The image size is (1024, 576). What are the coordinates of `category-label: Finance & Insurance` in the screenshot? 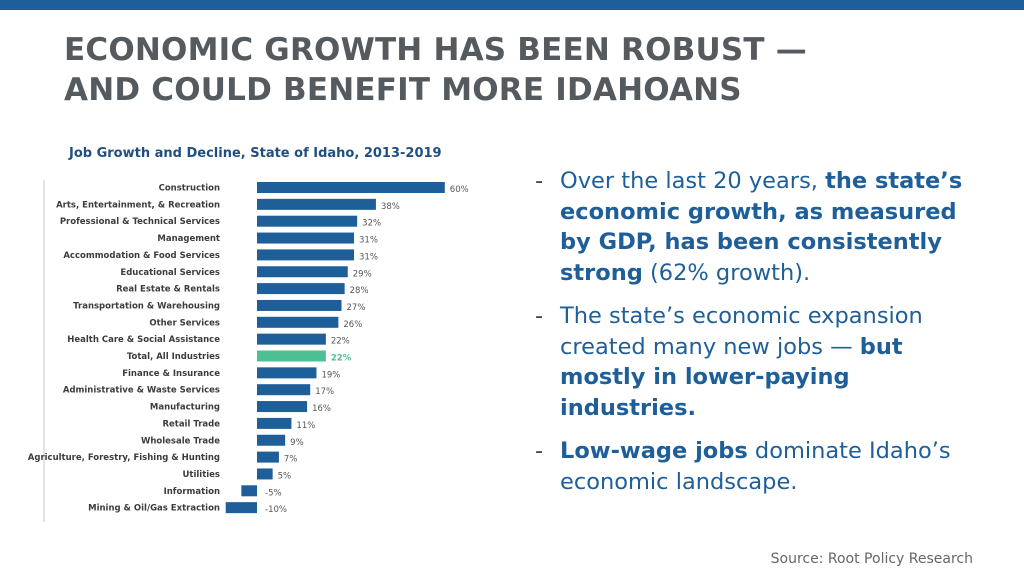 It's located at (171, 374).